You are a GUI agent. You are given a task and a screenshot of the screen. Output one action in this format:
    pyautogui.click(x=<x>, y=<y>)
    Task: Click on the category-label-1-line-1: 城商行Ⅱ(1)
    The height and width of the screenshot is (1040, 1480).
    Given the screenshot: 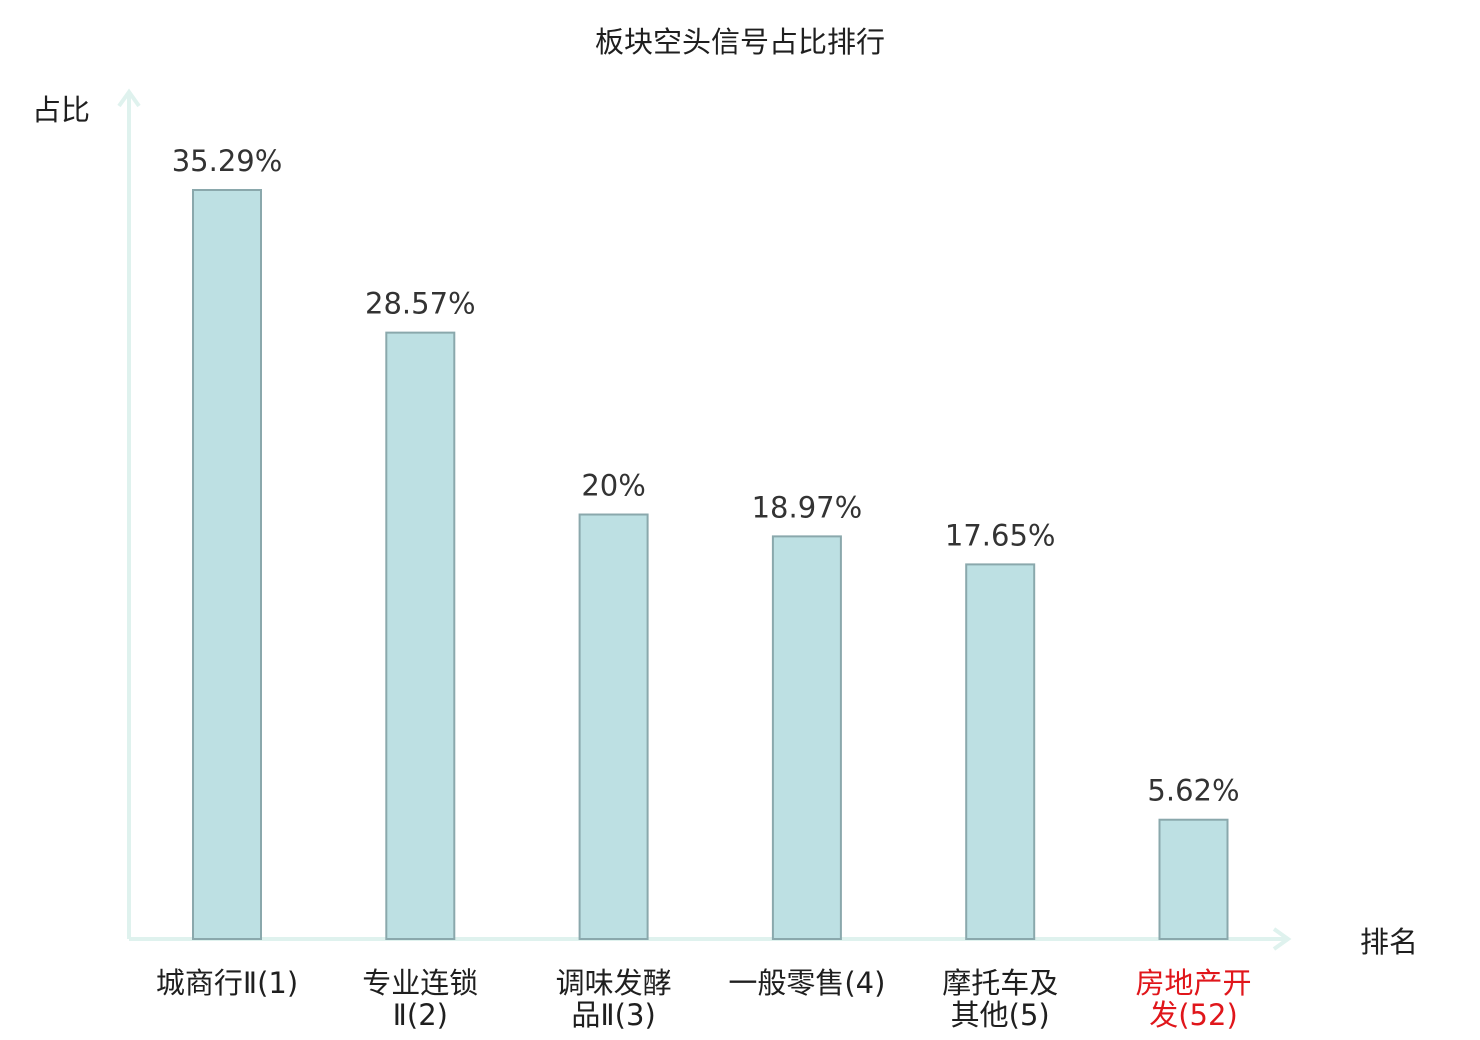 What is the action you would take?
    pyautogui.click(x=227, y=983)
    